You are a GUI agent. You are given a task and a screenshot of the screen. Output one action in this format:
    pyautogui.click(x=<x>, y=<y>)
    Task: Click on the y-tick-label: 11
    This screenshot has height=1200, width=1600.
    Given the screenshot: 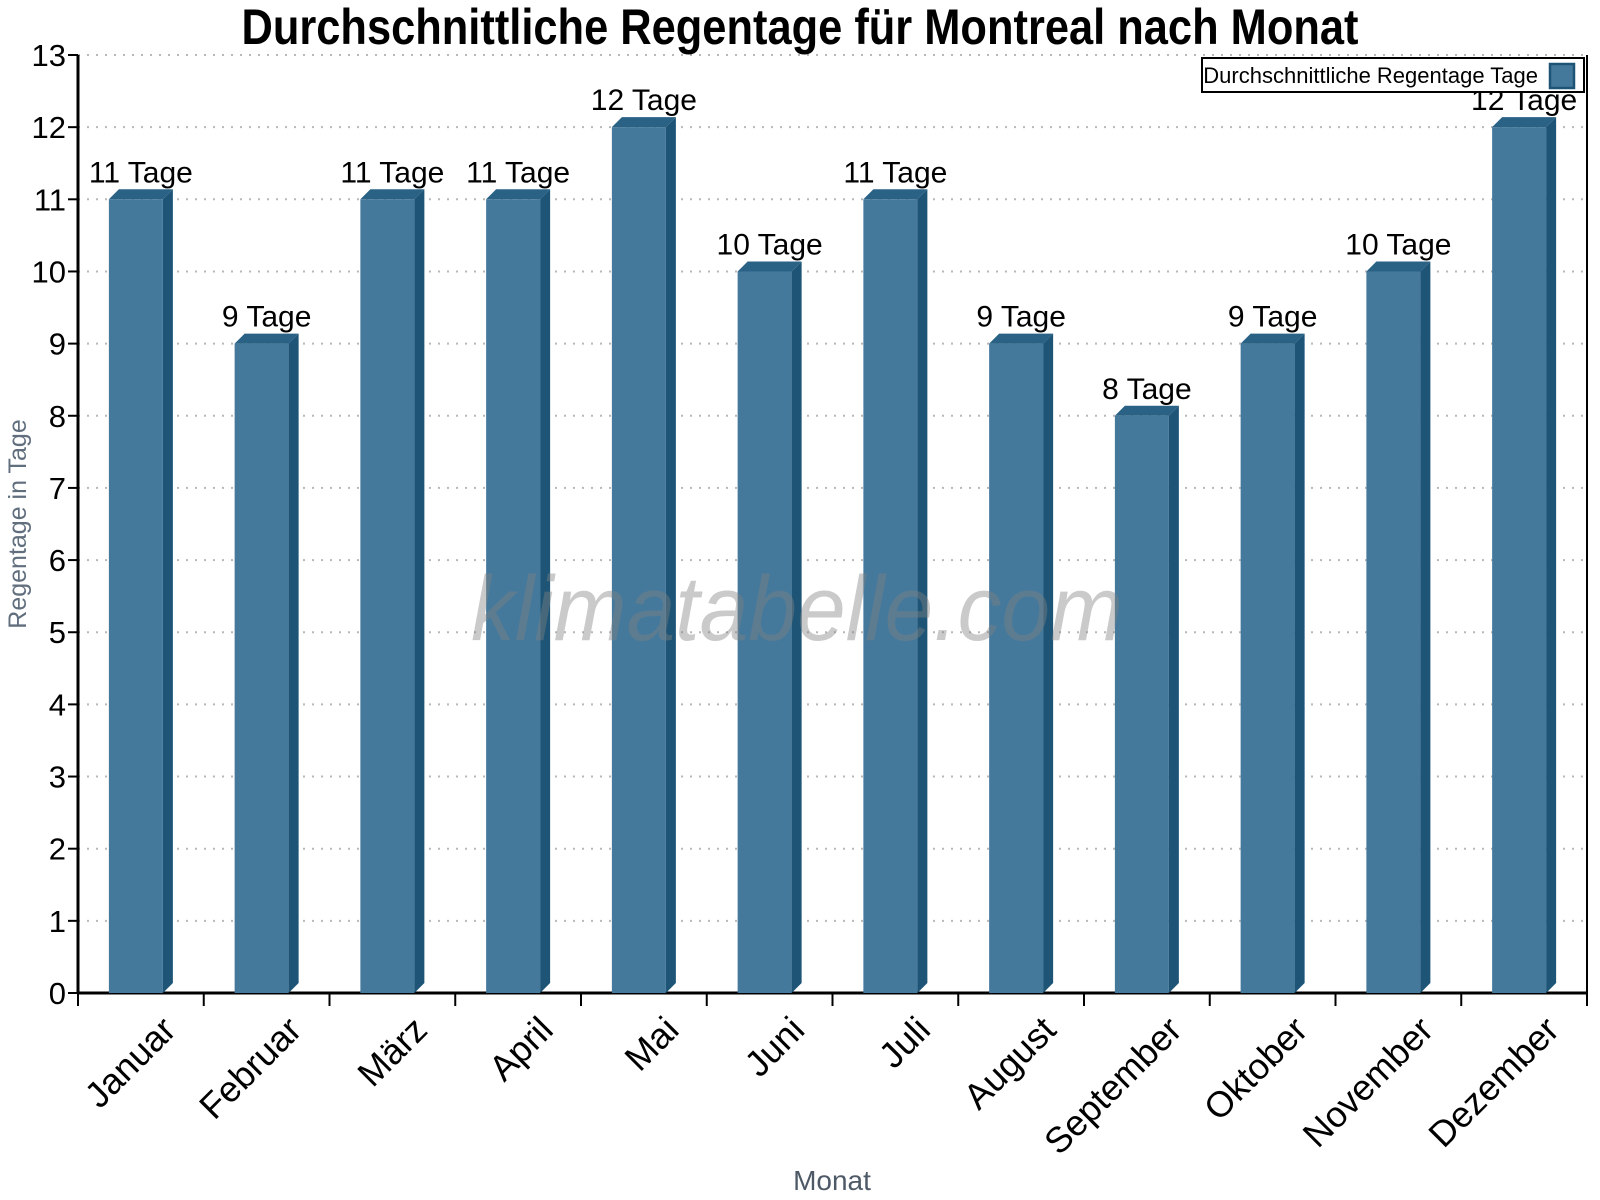 What is the action you would take?
    pyautogui.click(x=50, y=199)
    